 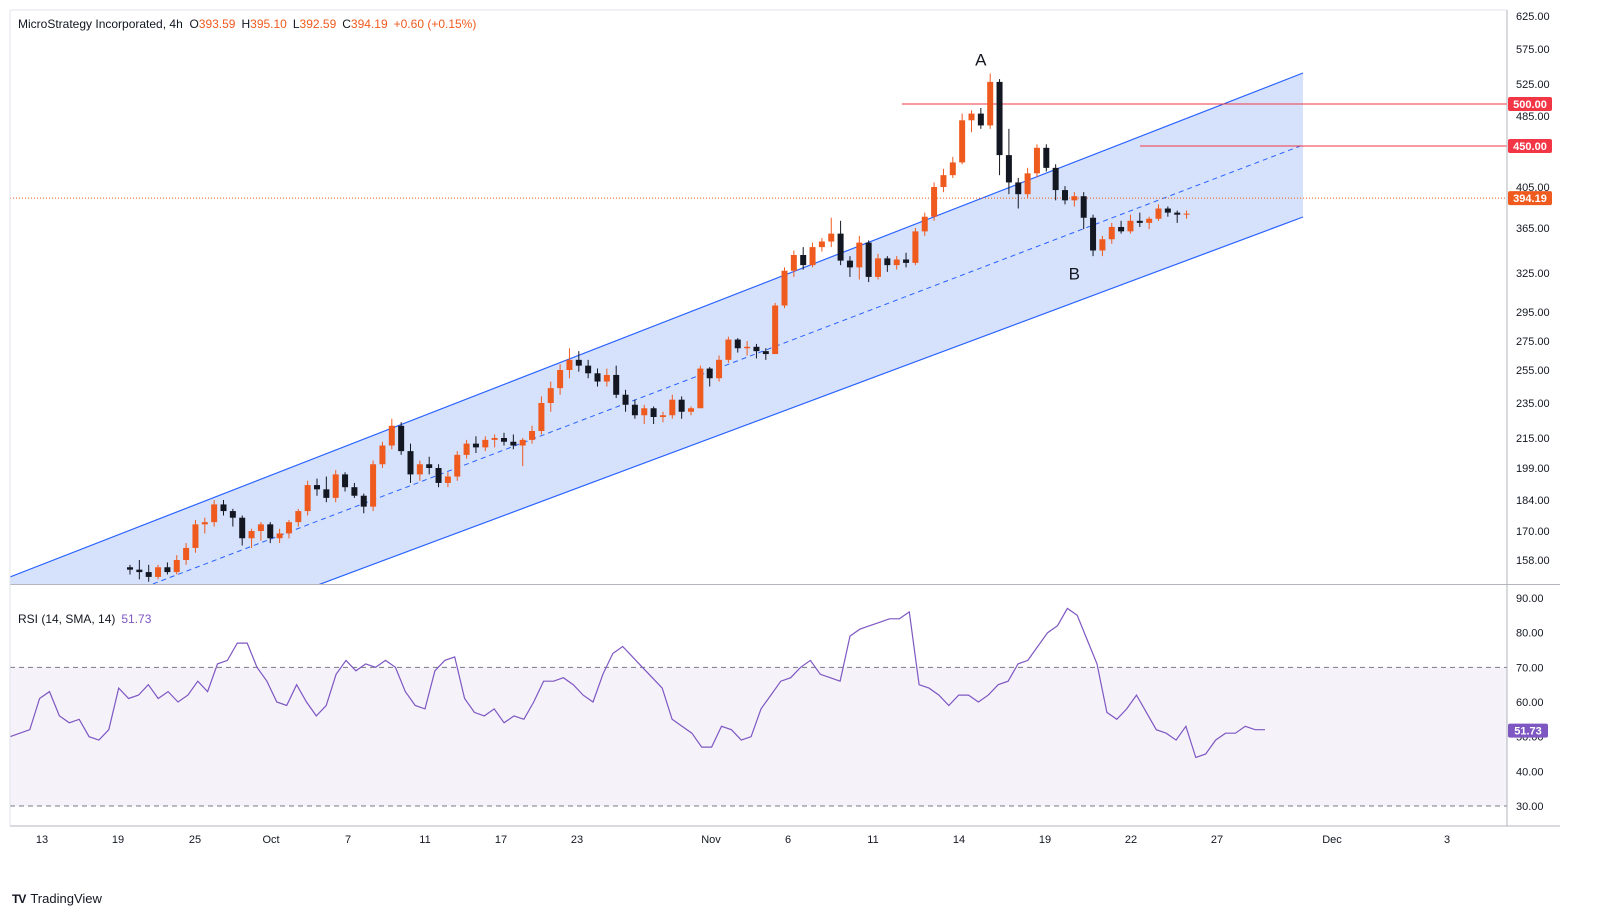 I want to click on rsi-tick-label: 30.00, so click(x=1530, y=807).